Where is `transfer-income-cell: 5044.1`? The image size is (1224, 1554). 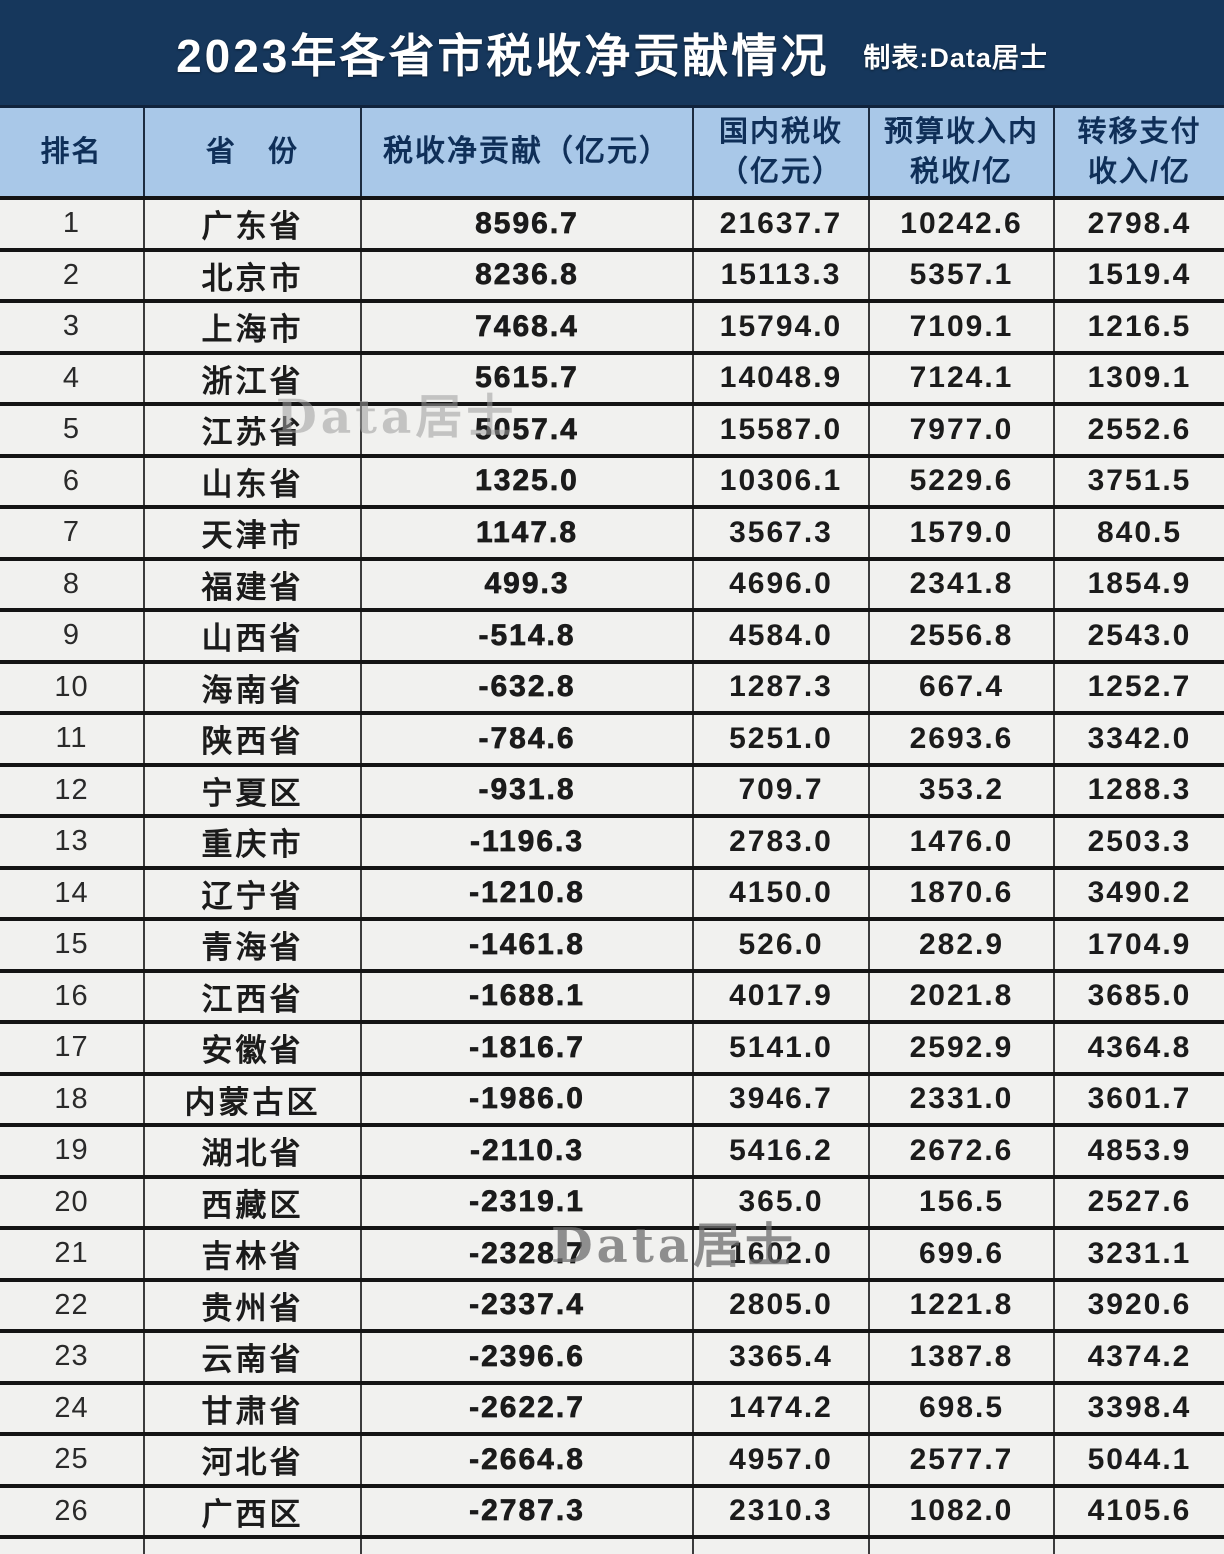
transfer-income-cell: 5044.1 is located at coordinates (1139, 1459).